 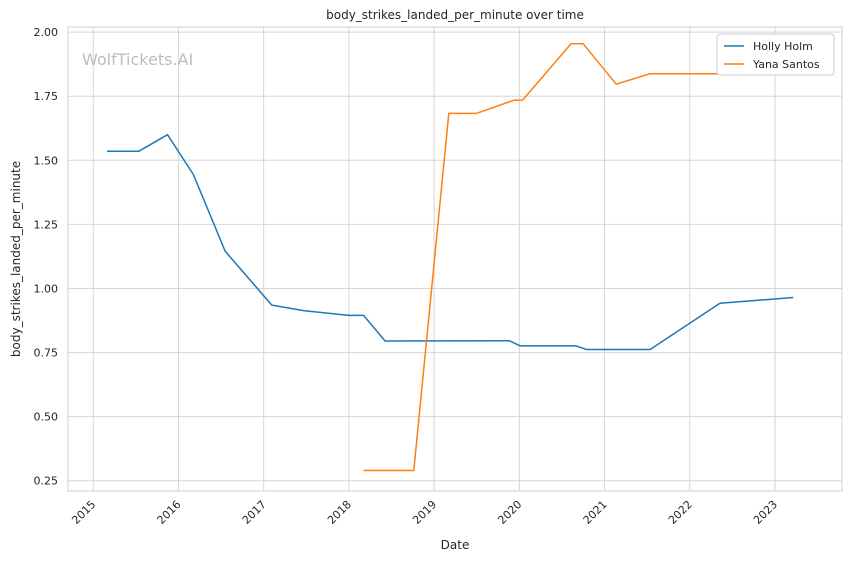 What do you see at coordinates (46, 481) in the screenshot?
I see `y-tick-label: 0.25` at bounding box center [46, 481].